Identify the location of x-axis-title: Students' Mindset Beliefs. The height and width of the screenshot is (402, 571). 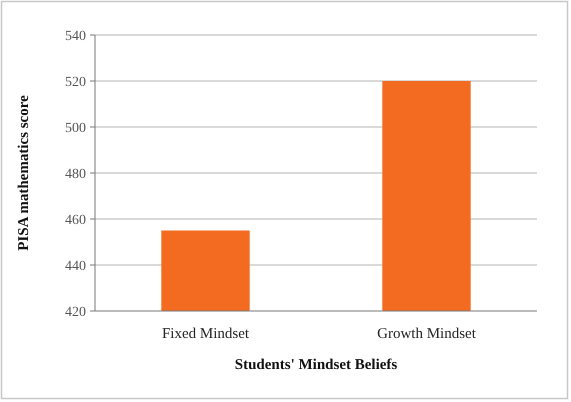
(316, 365).